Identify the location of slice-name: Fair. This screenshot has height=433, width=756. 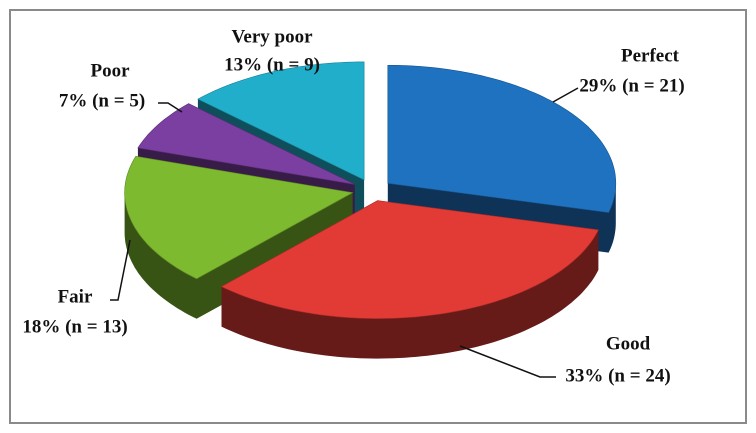
(75, 296).